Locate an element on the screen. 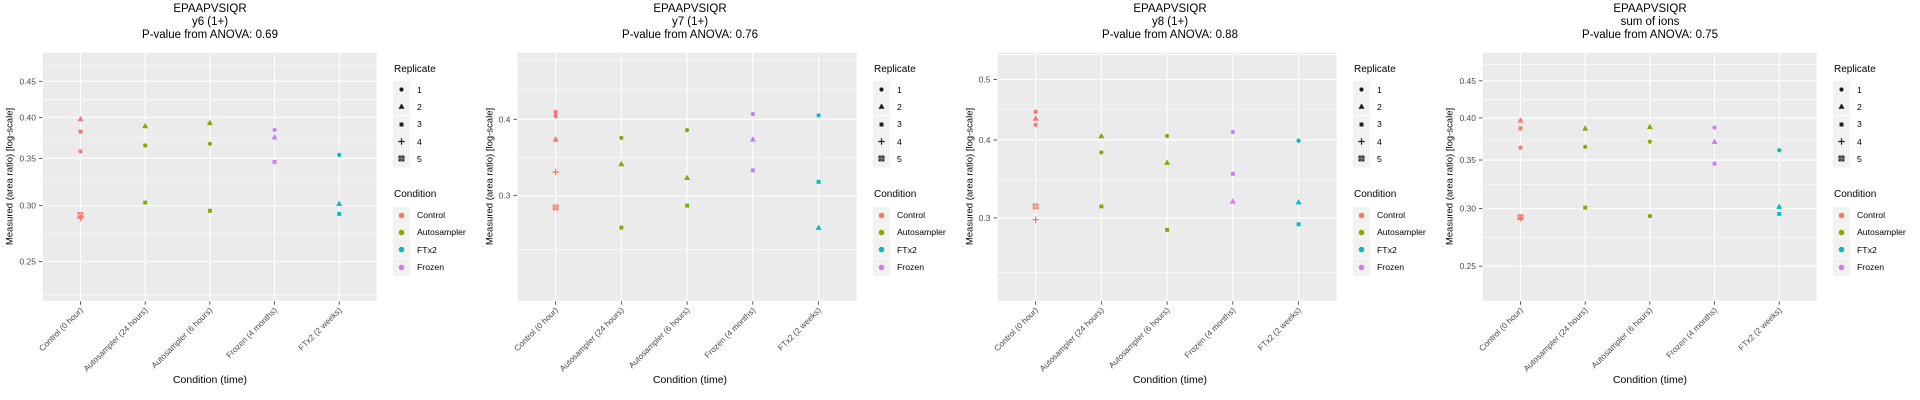  major-gridlines is located at coordinates (210, 176).